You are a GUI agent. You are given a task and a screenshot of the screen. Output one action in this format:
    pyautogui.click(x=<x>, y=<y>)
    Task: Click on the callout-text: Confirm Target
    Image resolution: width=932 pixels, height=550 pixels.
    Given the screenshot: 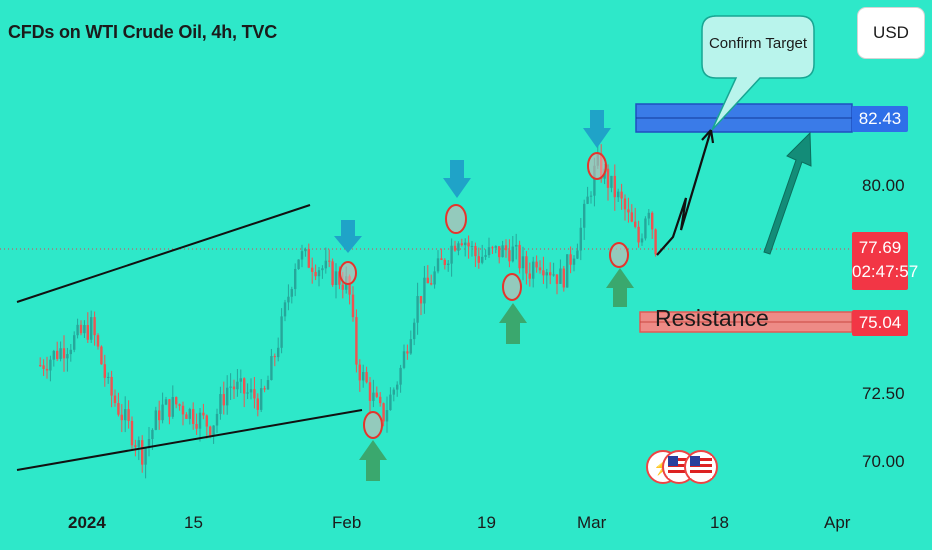 What is the action you would take?
    pyautogui.click(x=758, y=43)
    